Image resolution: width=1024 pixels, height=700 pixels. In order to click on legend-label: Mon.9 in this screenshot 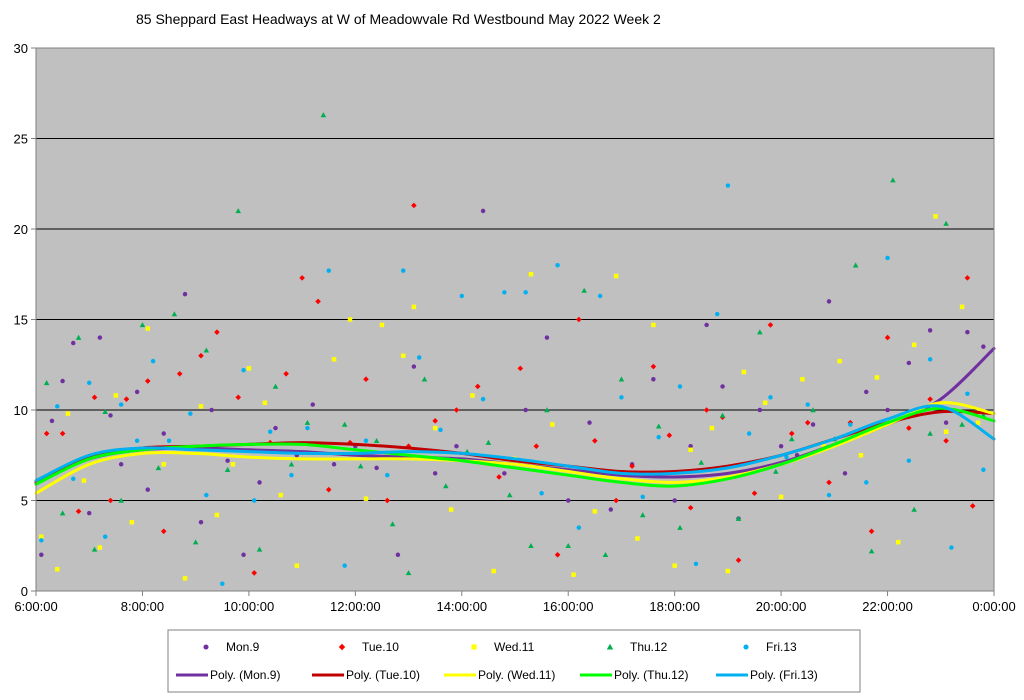, I will do `click(243, 647)`.